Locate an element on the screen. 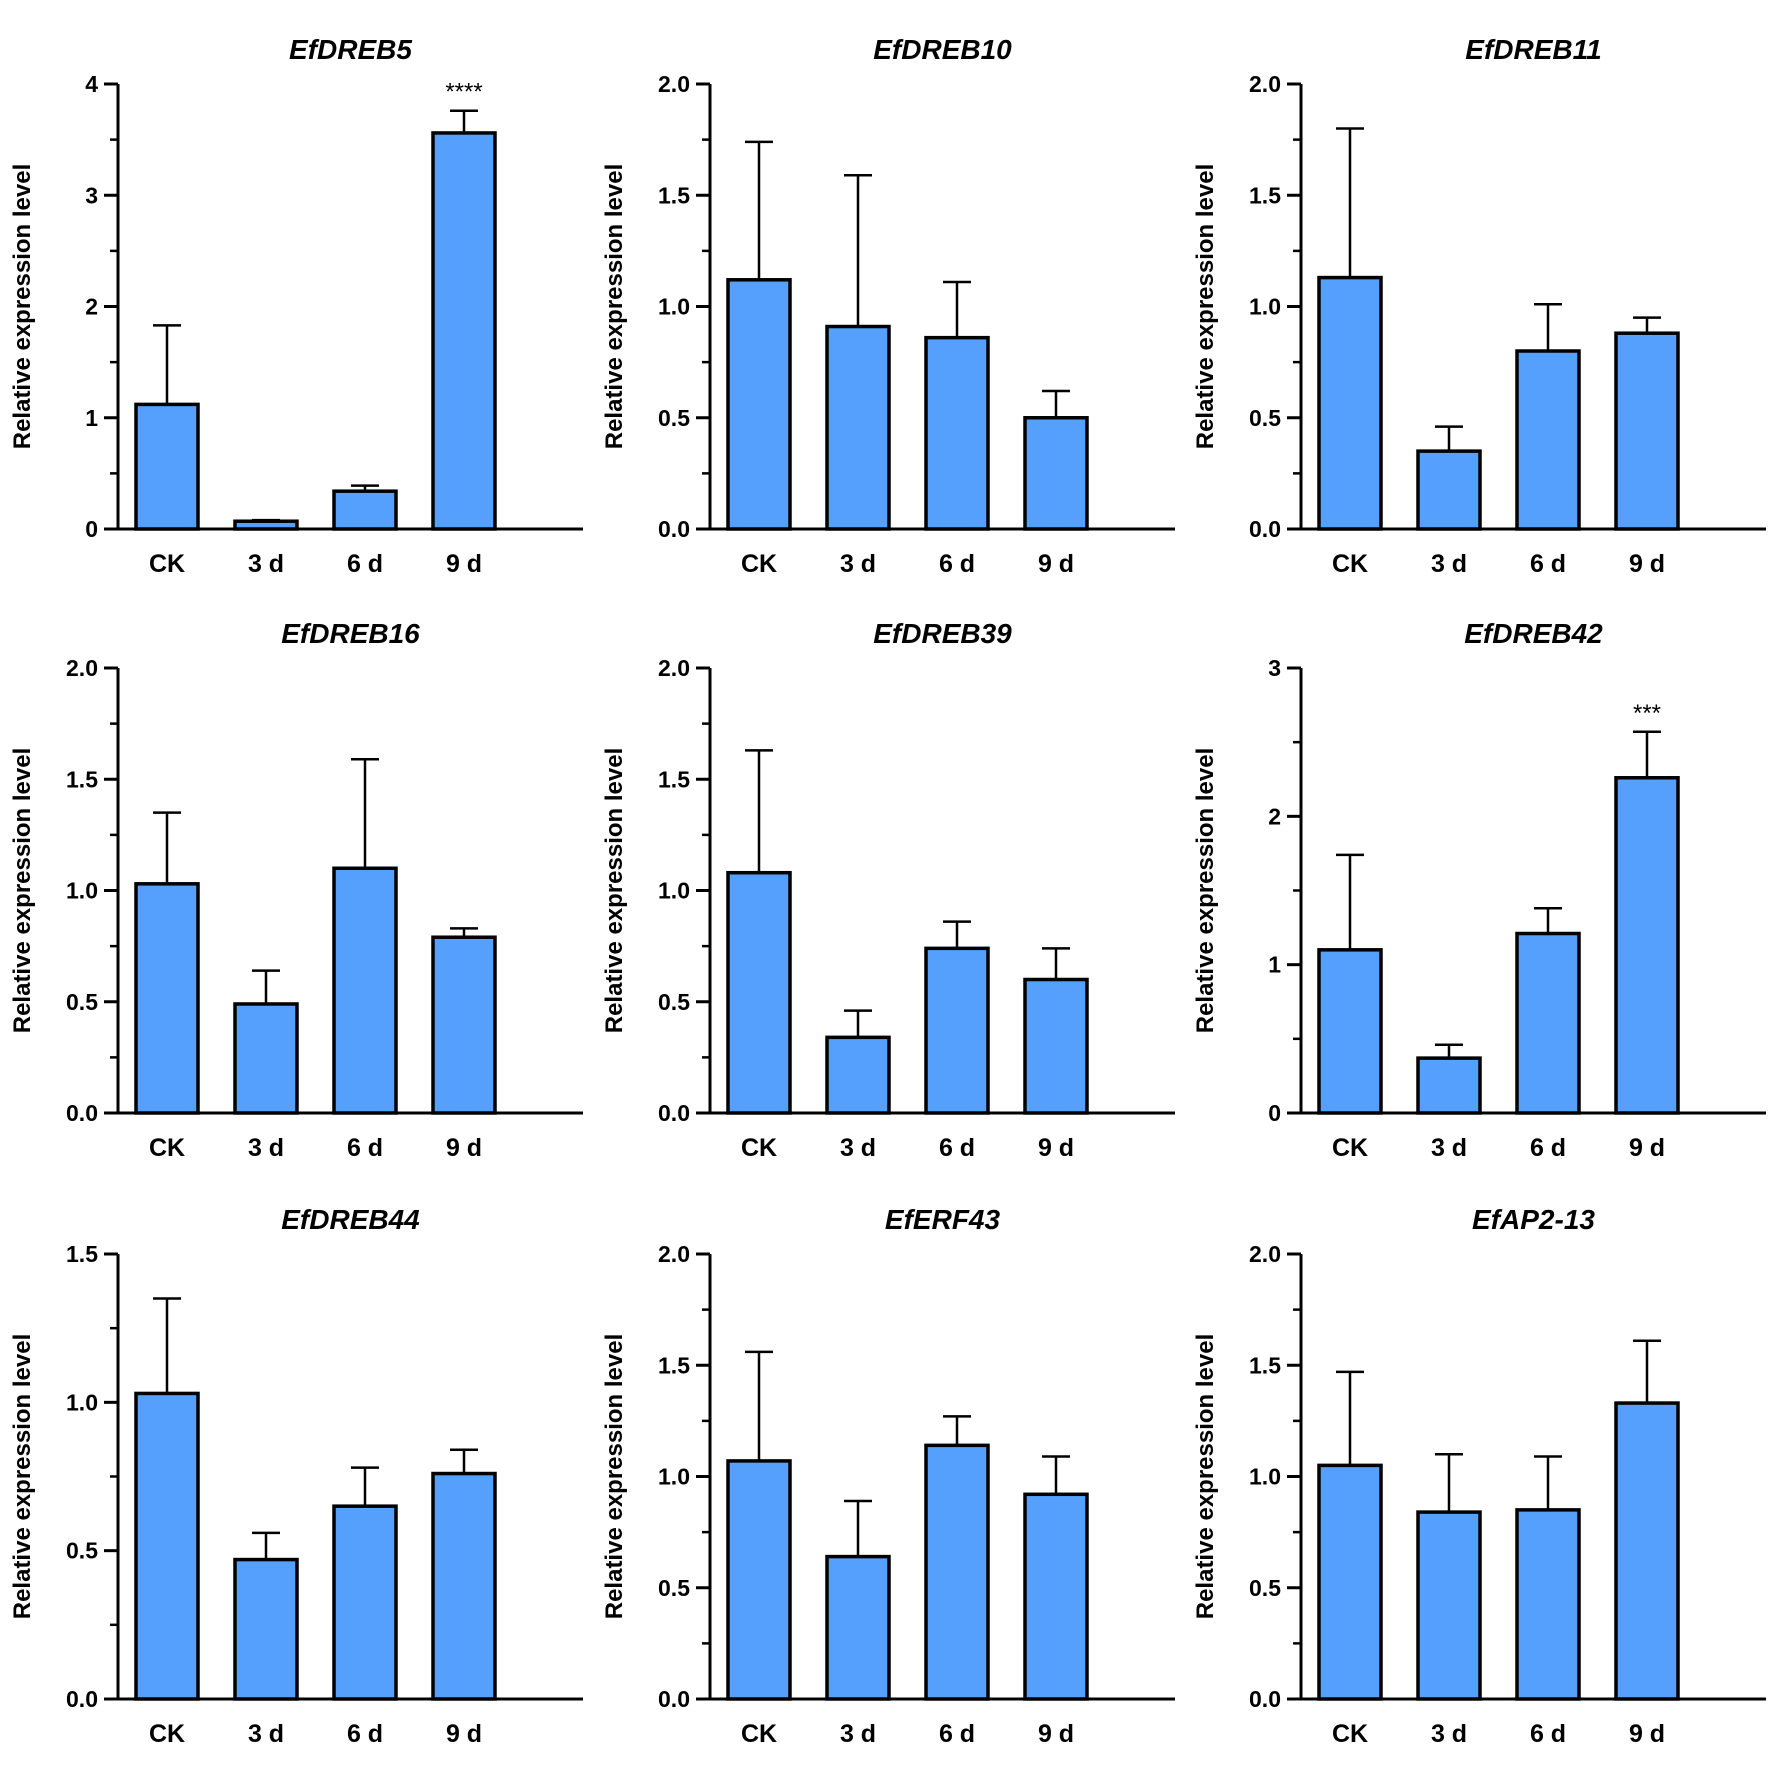 This screenshot has width=1781, height=1786. chart-title: EfDREB16 is located at coordinates (350, 633).